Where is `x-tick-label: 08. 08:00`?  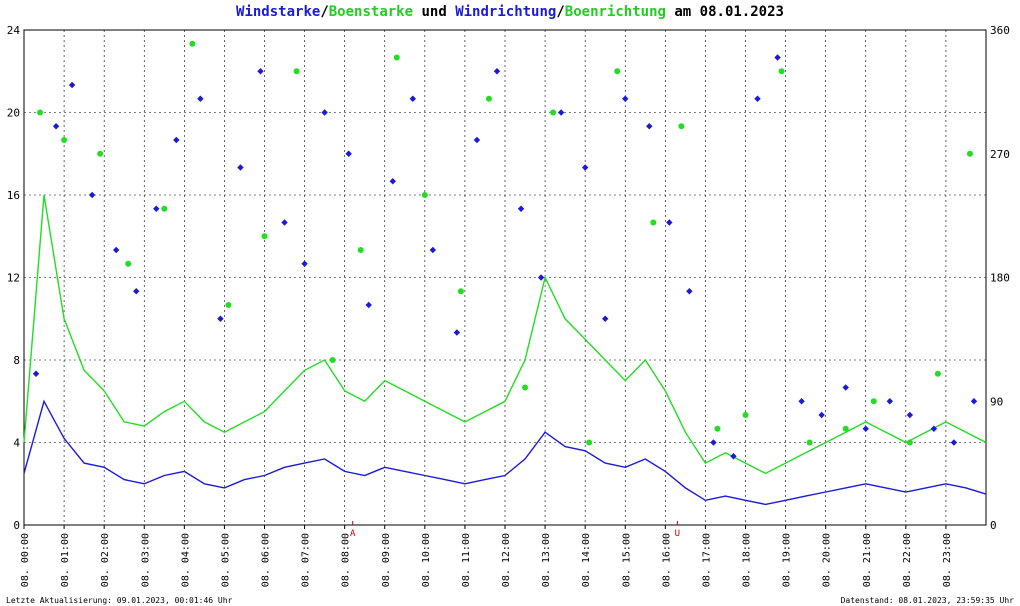
x-tick-label: 08. 08:00 is located at coordinates (346, 560).